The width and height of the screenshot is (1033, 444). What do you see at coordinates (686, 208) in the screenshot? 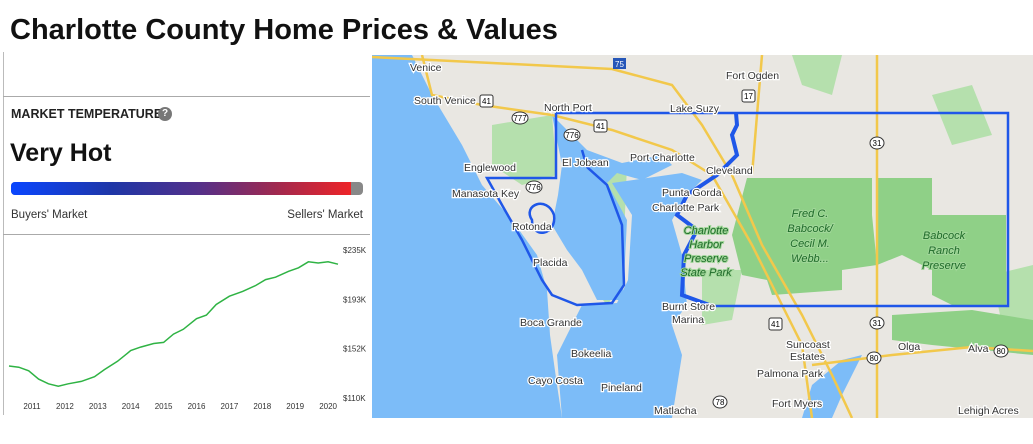
I see `label-charlotte-park: Charlotte Park` at bounding box center [686, 208].